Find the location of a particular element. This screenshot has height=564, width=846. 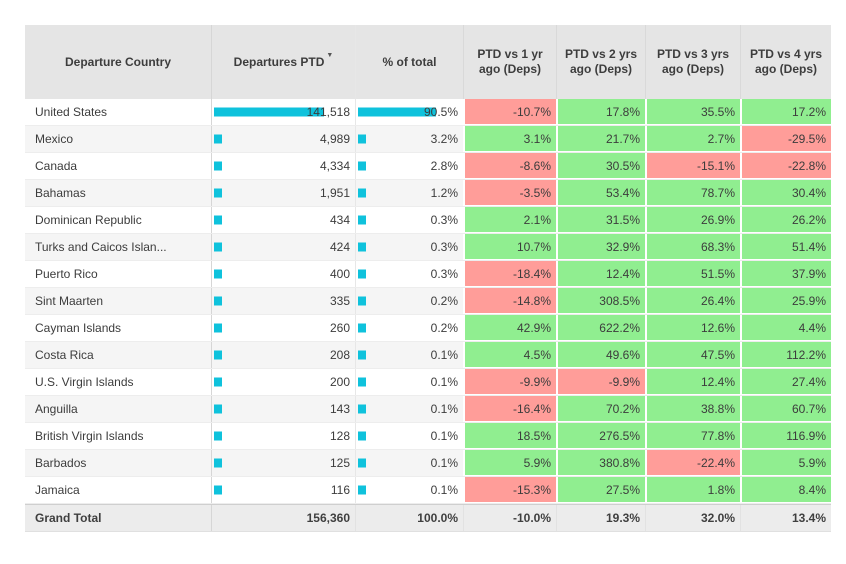

ptd-vs-1yr-cell: -15.3% is located at coordinates (509, 490).